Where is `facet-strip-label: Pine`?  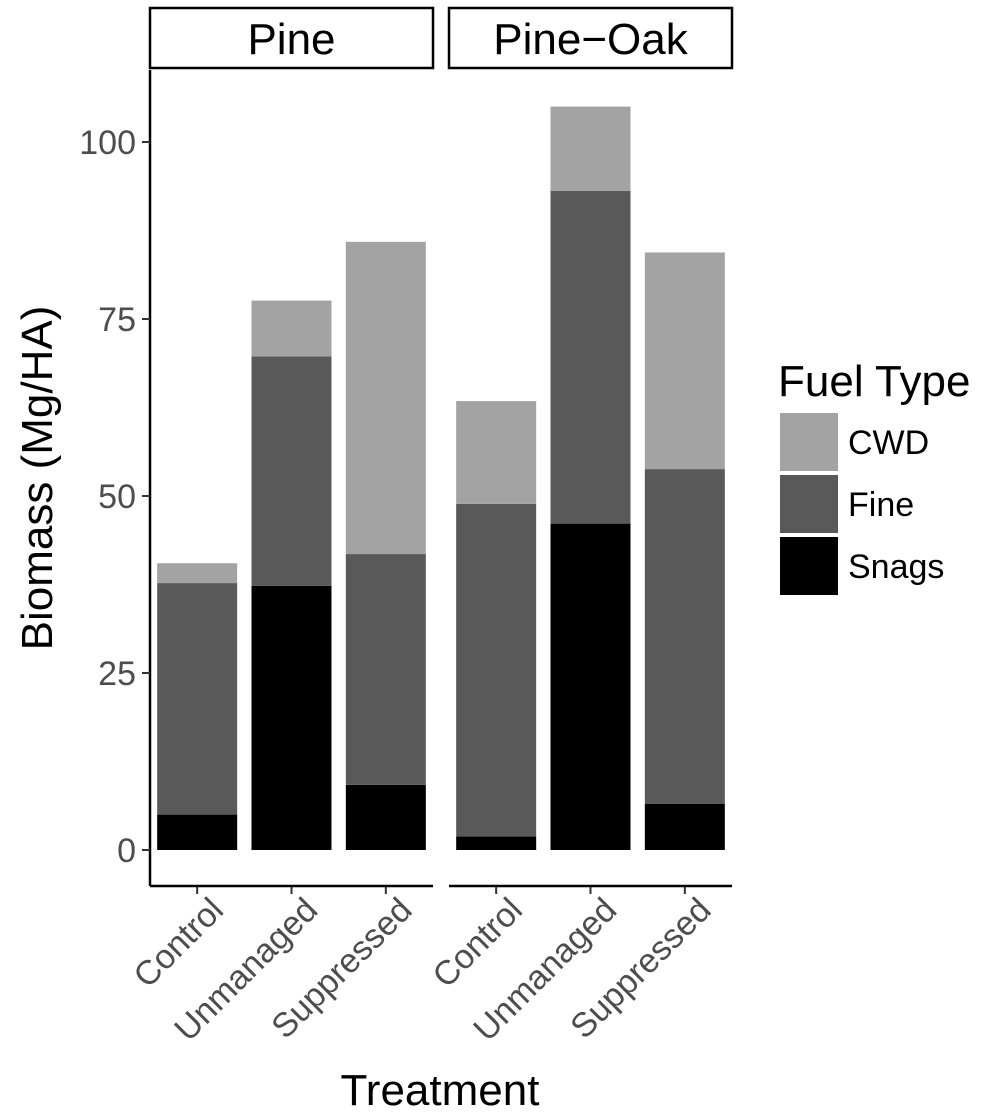
facet-strip-label: Pine is located at coordinates (291, 39).